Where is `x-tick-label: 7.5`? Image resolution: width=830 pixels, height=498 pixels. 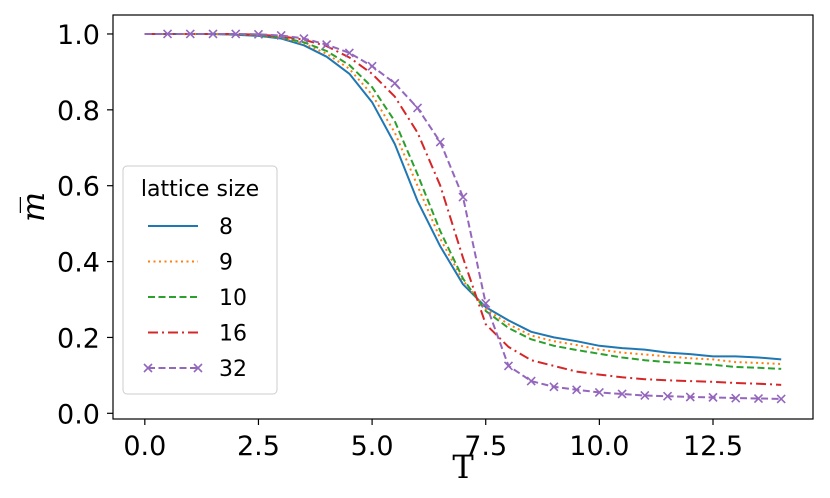 x-tick-label: 7.5 is located at coordinates (485, 446).